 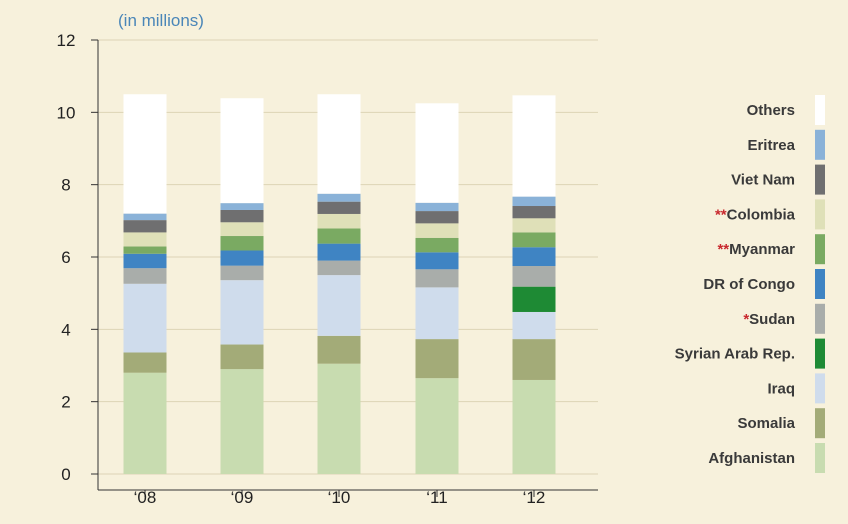 I want to click on y-tick-label: 4, so click(x=65, y=329).